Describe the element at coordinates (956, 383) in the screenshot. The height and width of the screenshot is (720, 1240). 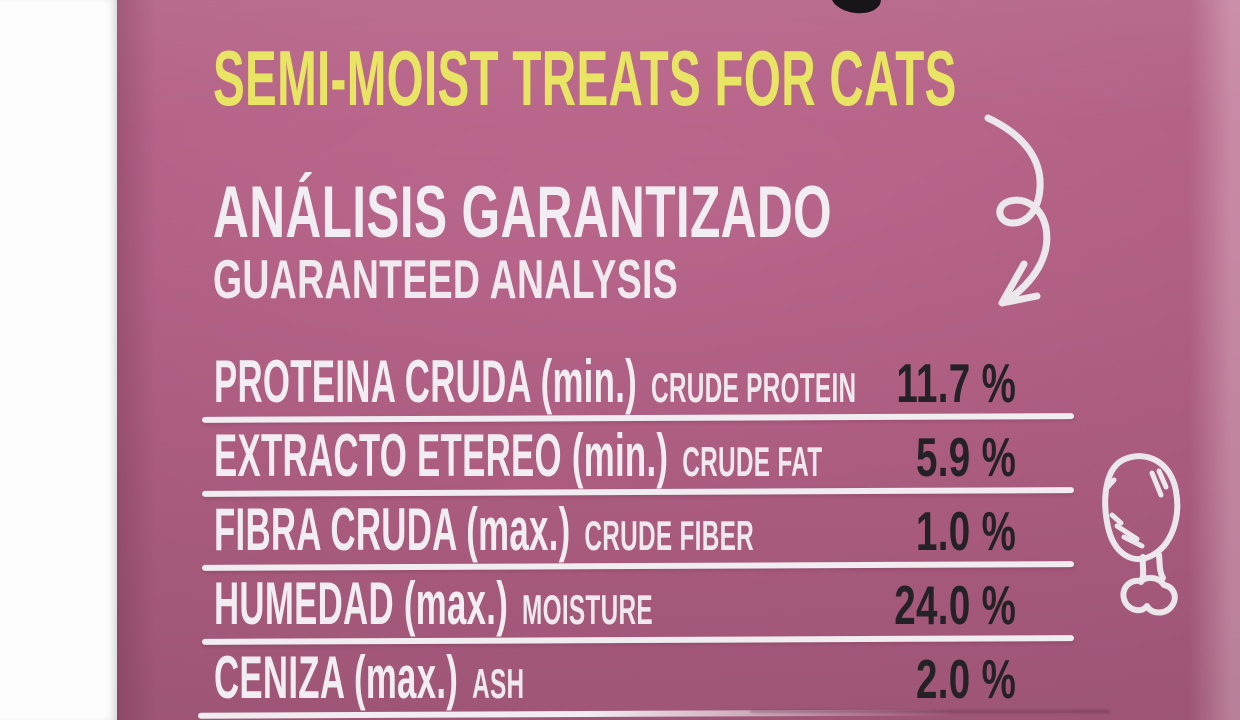
I see `row-value: 11.7 %` at that location.